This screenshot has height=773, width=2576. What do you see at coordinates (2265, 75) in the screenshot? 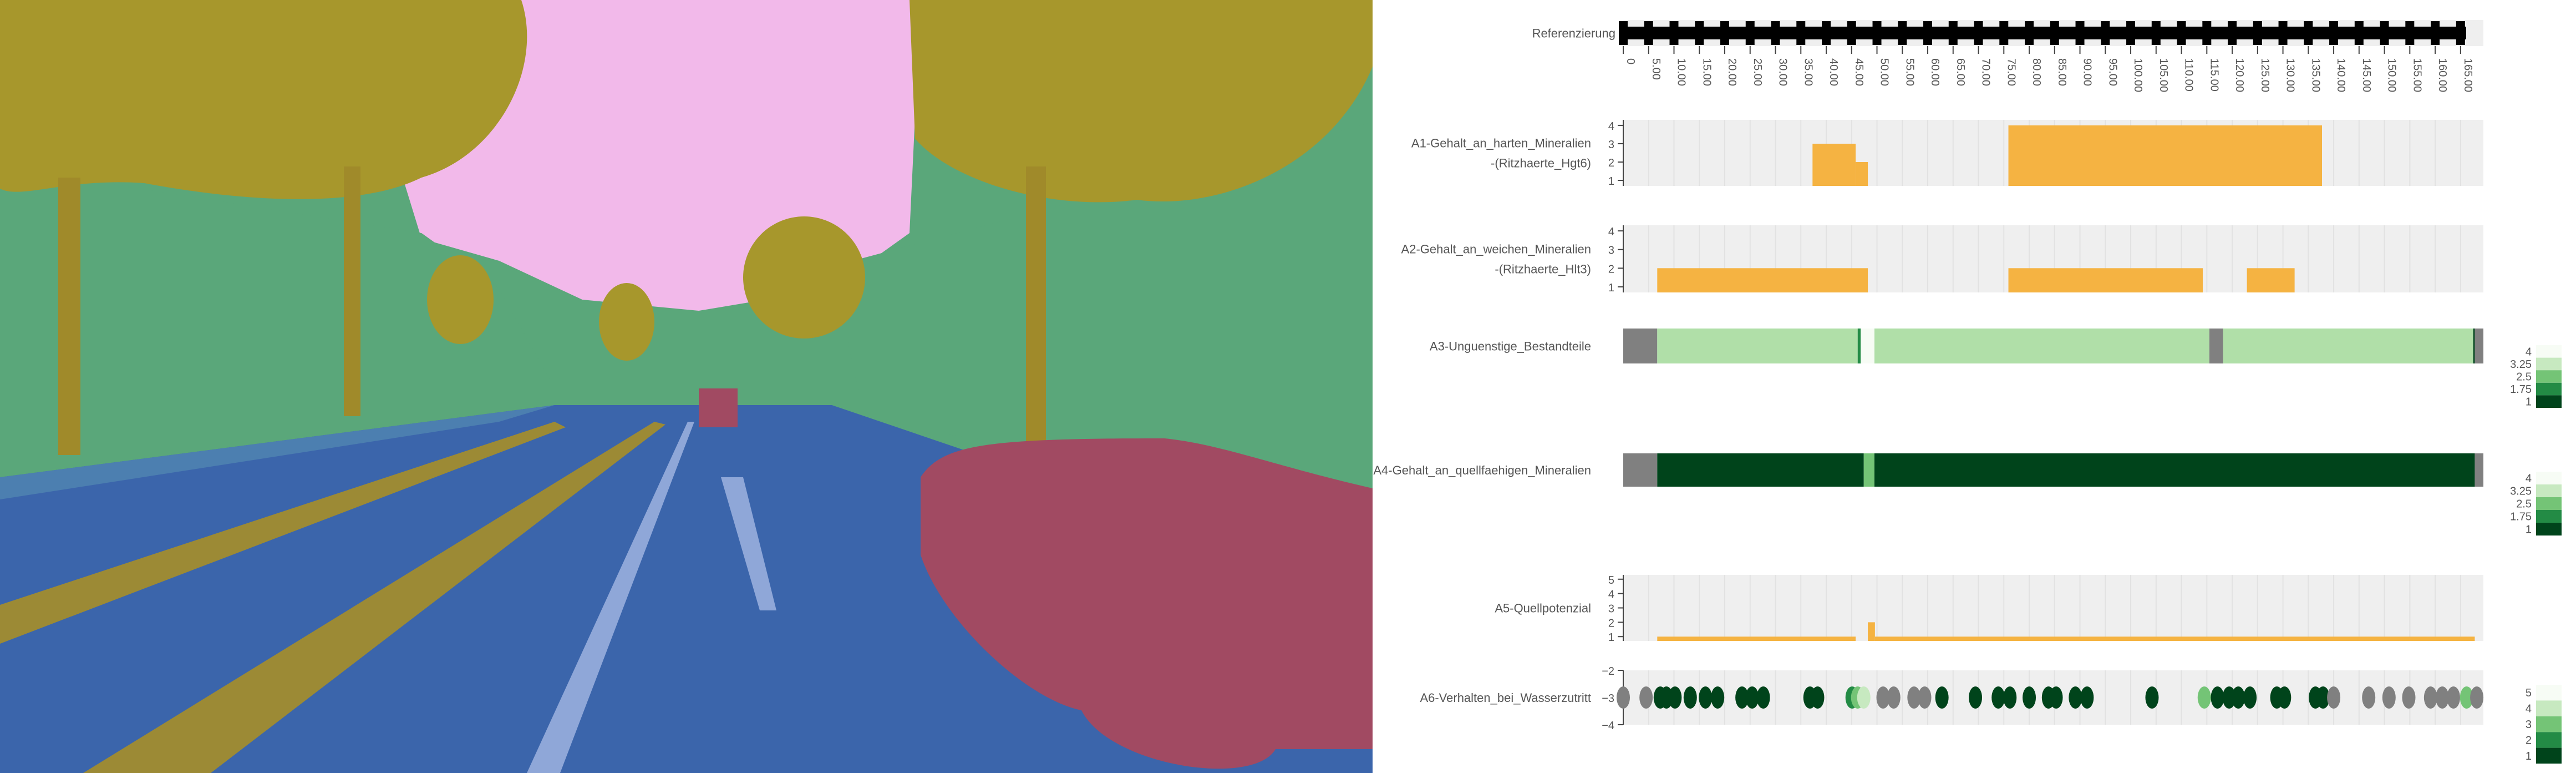
I see `x-tick-label: 125.00` at bounding box center [2265, 75].